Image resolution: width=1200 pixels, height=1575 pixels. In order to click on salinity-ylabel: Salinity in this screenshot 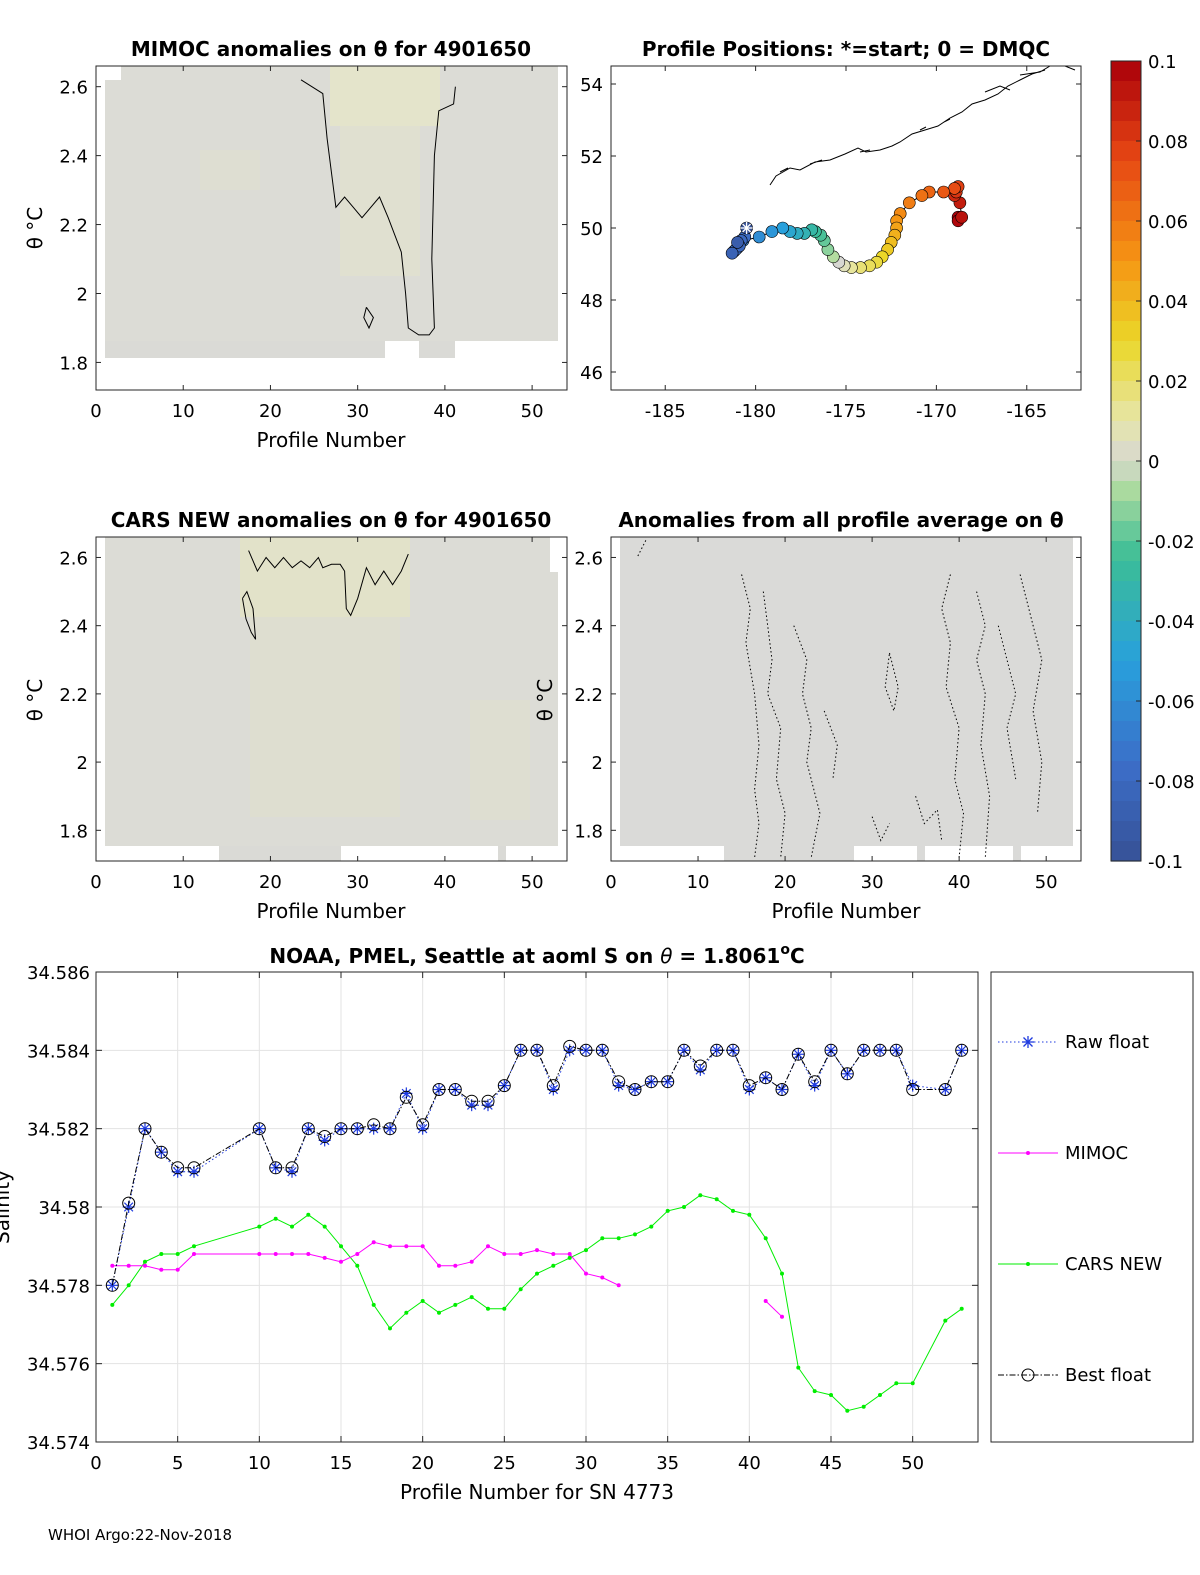, I will do `click(7, 1207)`.